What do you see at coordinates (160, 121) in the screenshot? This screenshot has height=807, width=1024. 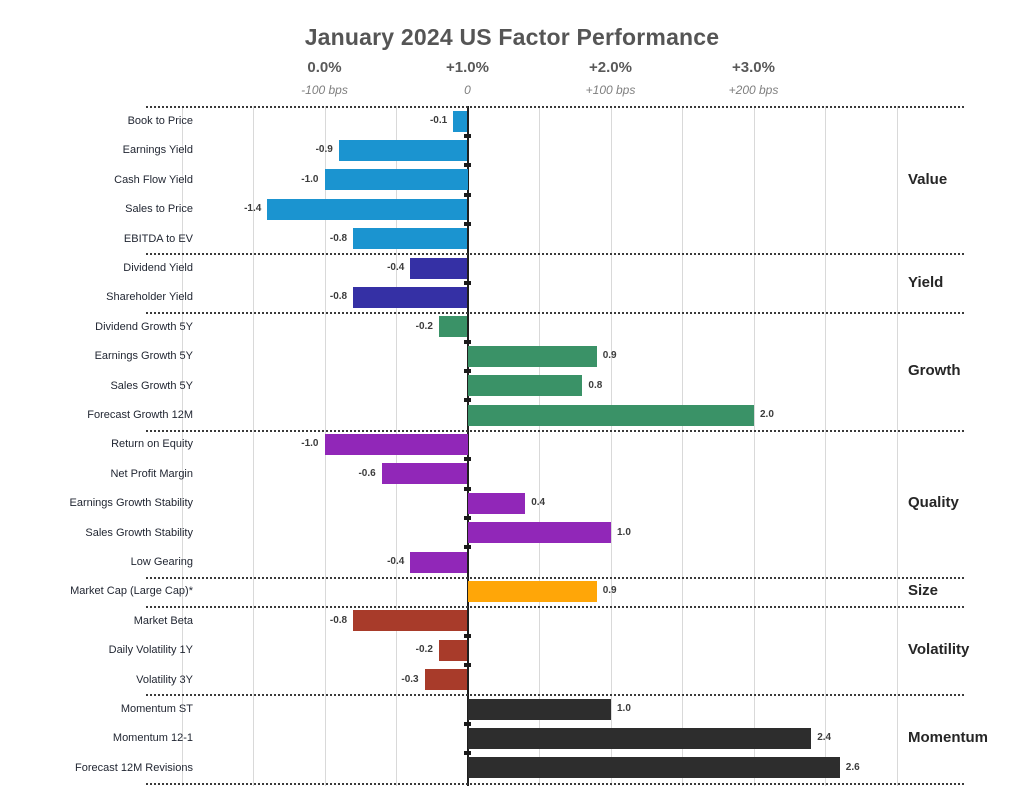 I see `category-label-book-to-price: Book to Price` at bounding box center [160, 121].